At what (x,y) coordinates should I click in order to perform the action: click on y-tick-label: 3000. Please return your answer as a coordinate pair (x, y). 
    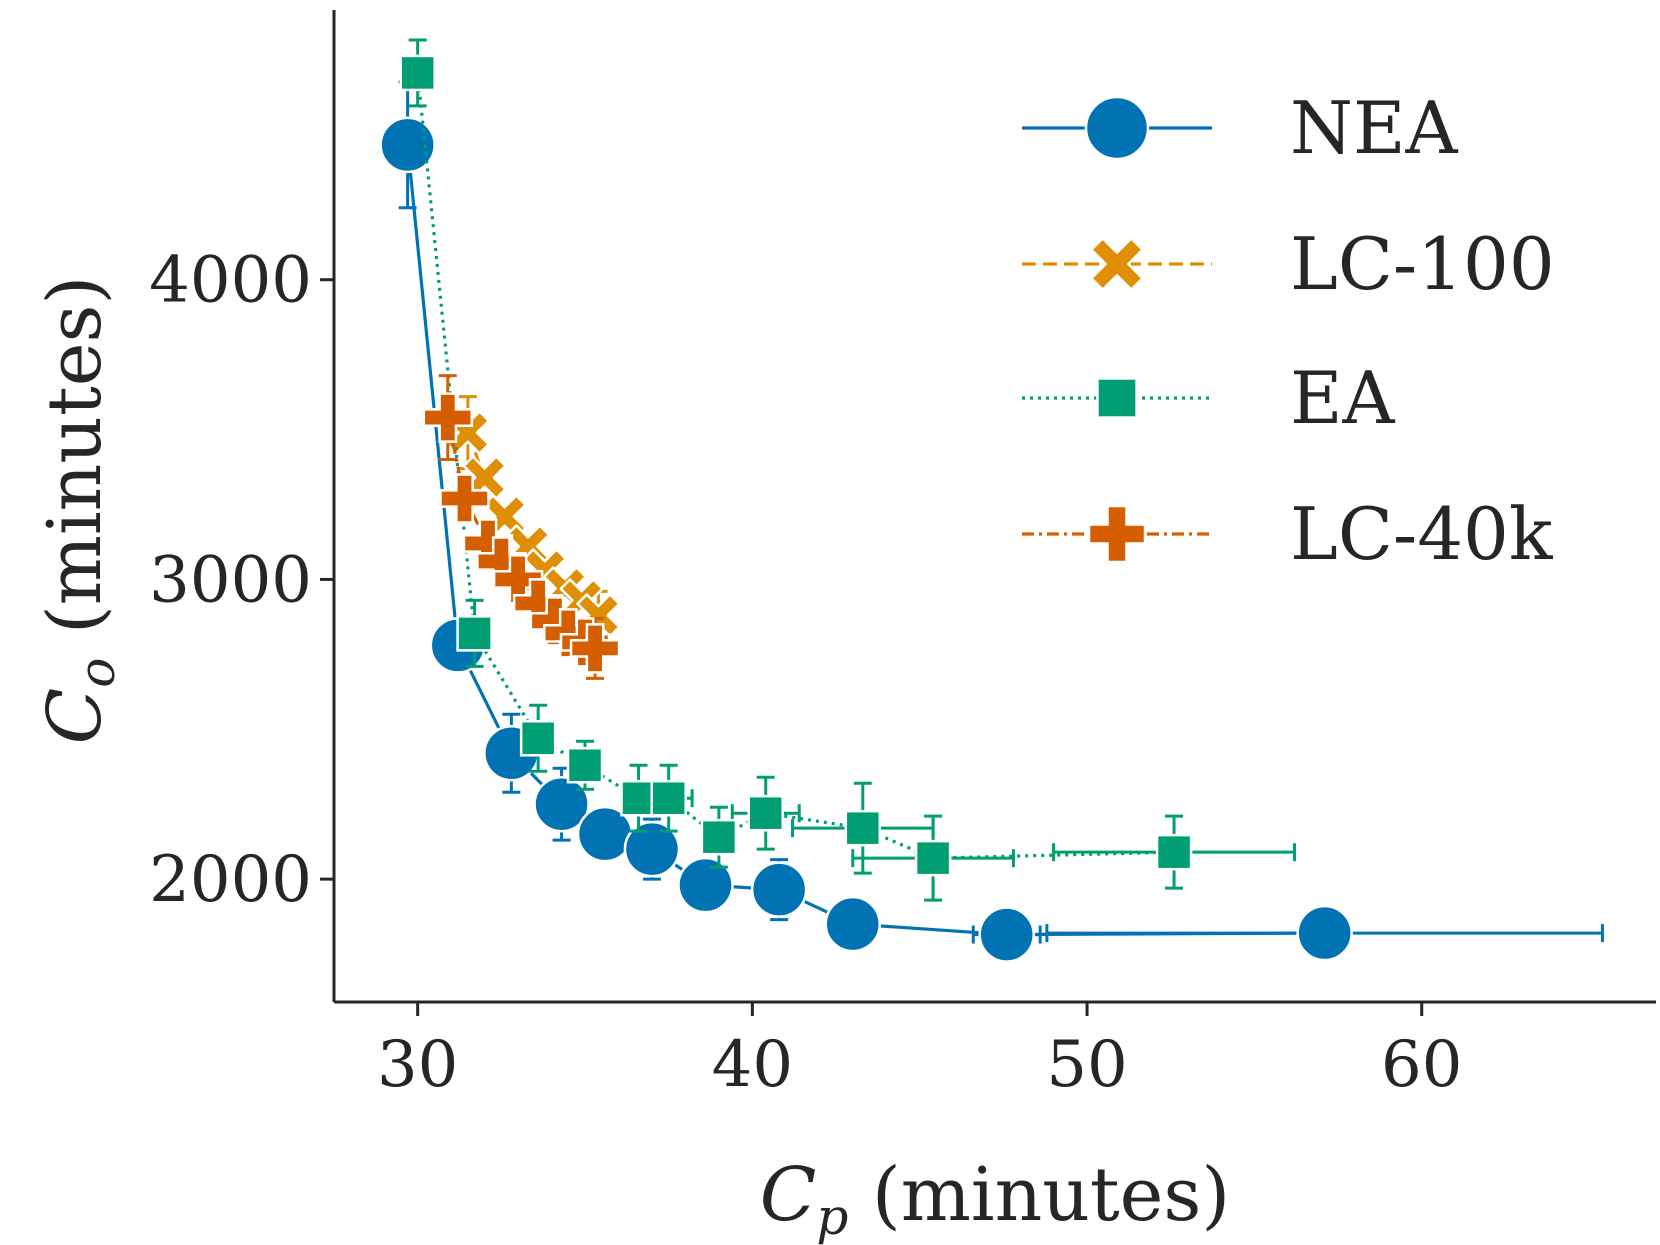
    Looking at the image, I should click on (230, 580).